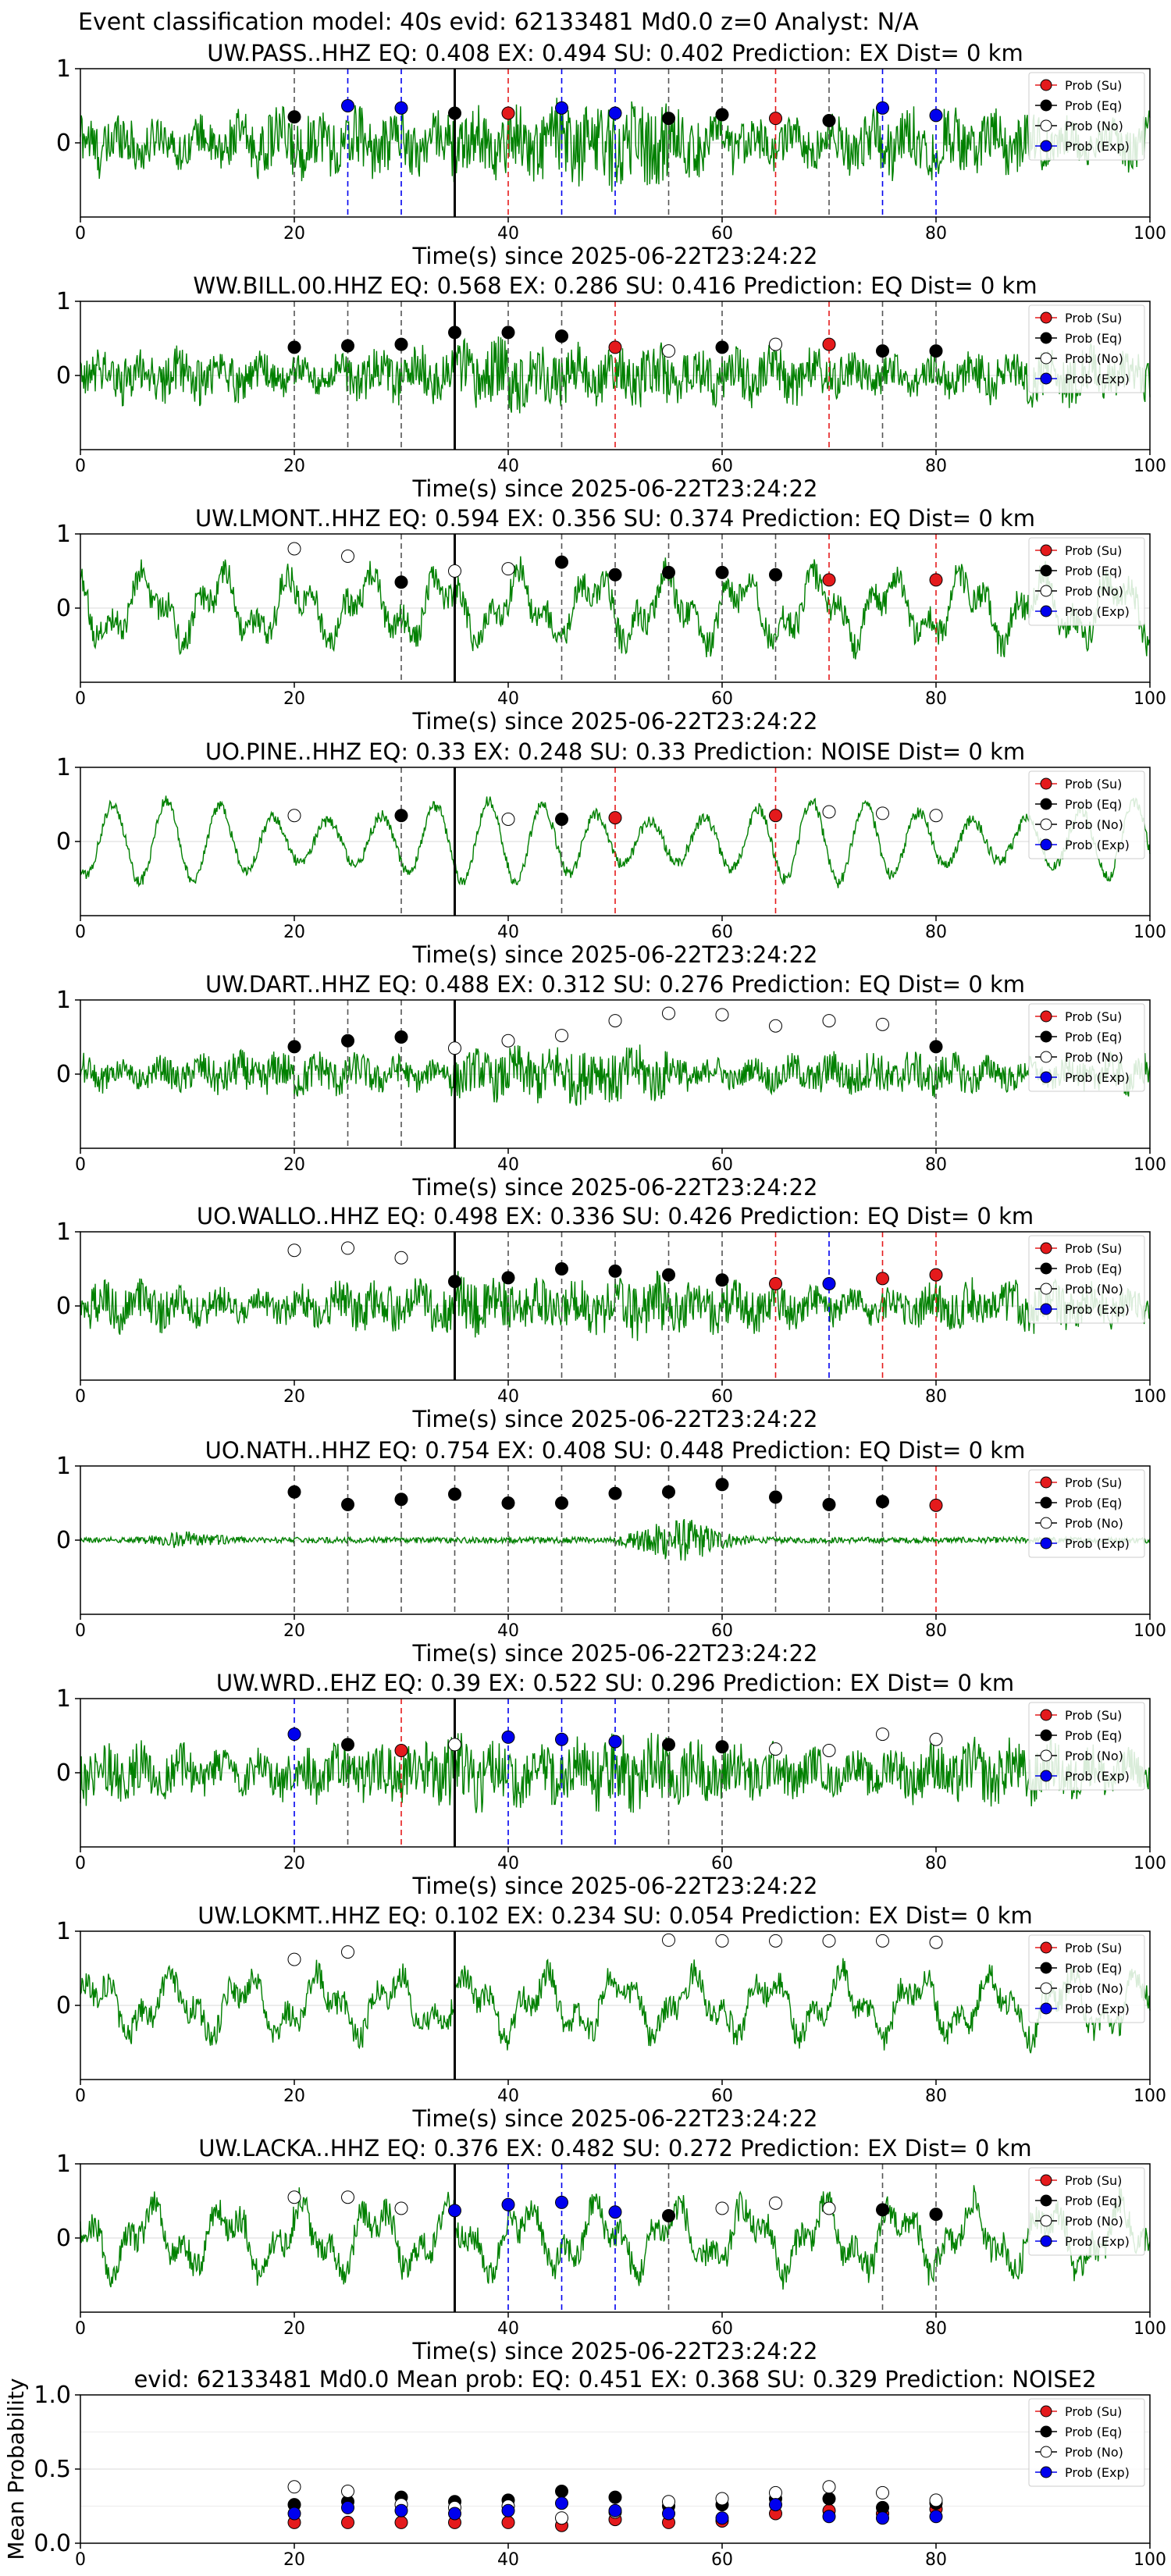  Describe the element at coordinates (52, 2395) in the screenshot. I see `y-tick-label: 1.0` at that location.